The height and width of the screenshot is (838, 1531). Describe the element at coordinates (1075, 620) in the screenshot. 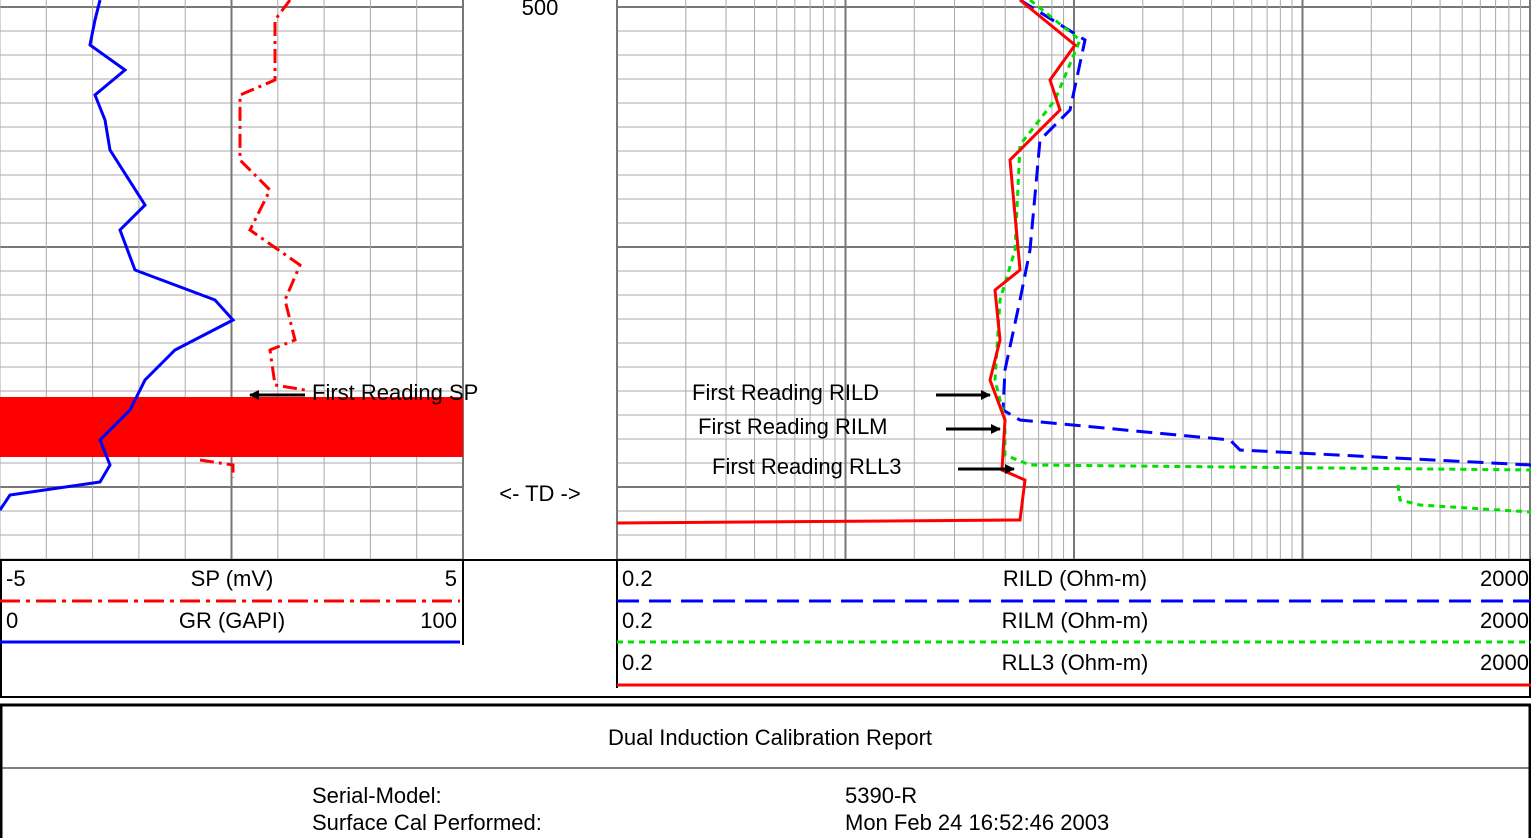

I see `legend-name: RILM (Ohm-m)` at that location.